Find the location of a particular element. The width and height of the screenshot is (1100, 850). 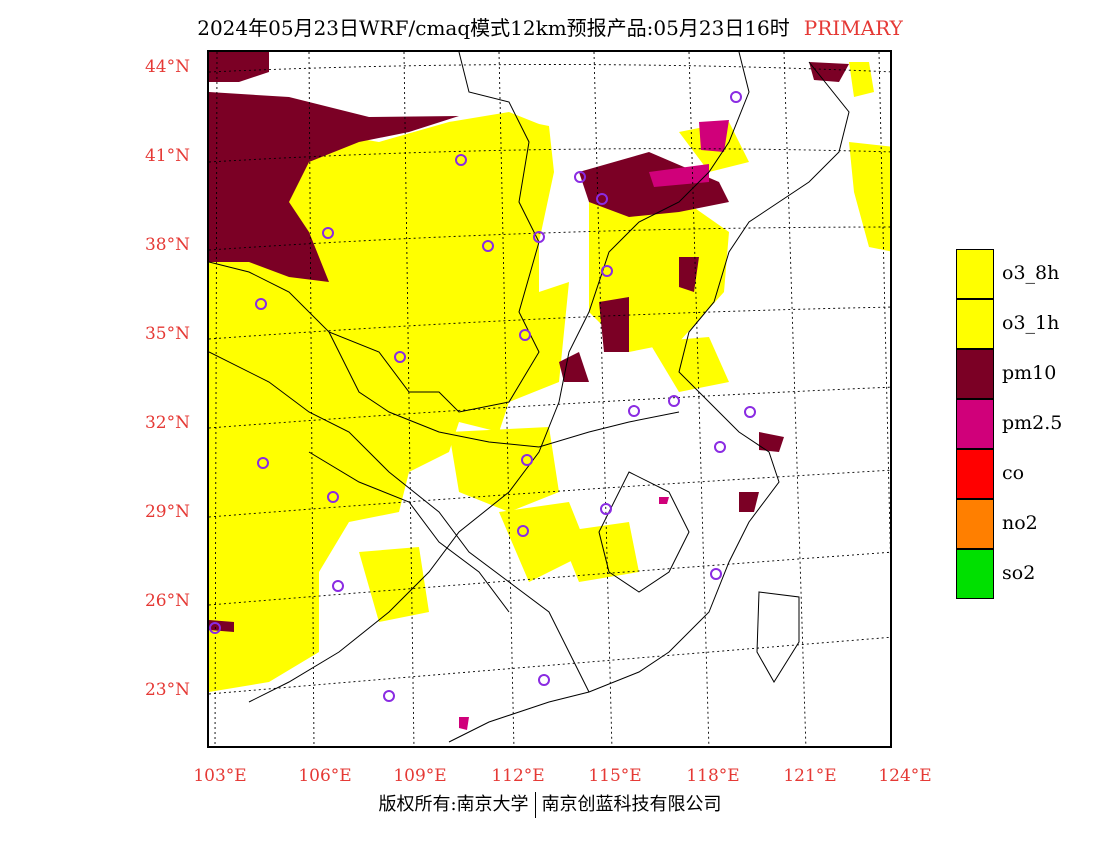

legend-label: pm10 is located at coordinates (1029, 373).